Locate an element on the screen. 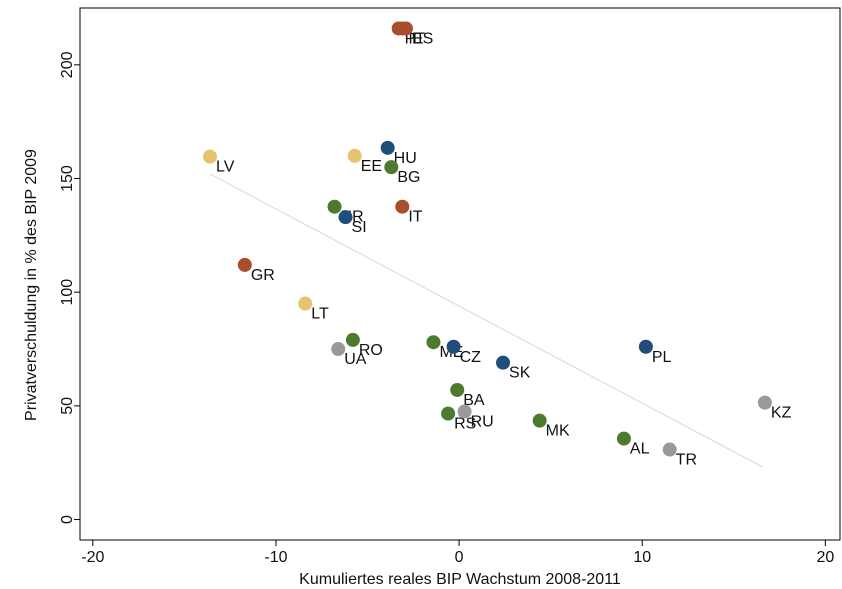 The image size is (842, 589). x-tick-label: -10 is located at coordinates (275, 557).